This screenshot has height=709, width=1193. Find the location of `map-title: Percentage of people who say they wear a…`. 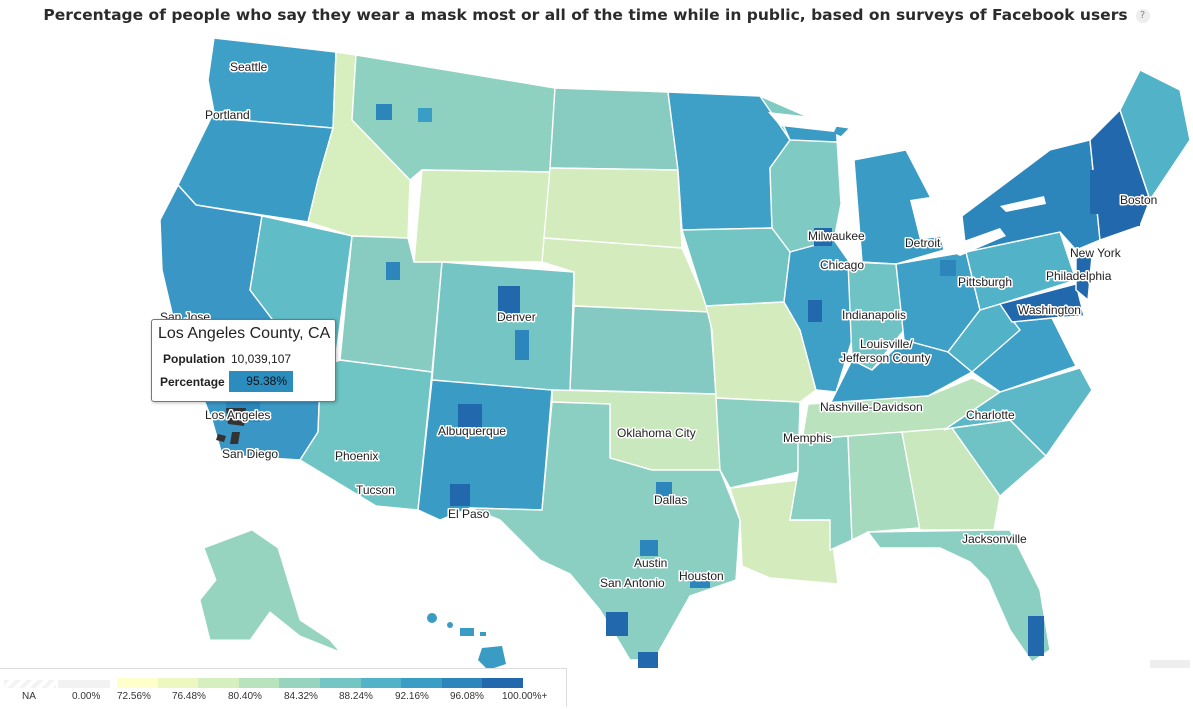

map-title: Percentage of people who say they wear a… is located at coordinates (596, 15).